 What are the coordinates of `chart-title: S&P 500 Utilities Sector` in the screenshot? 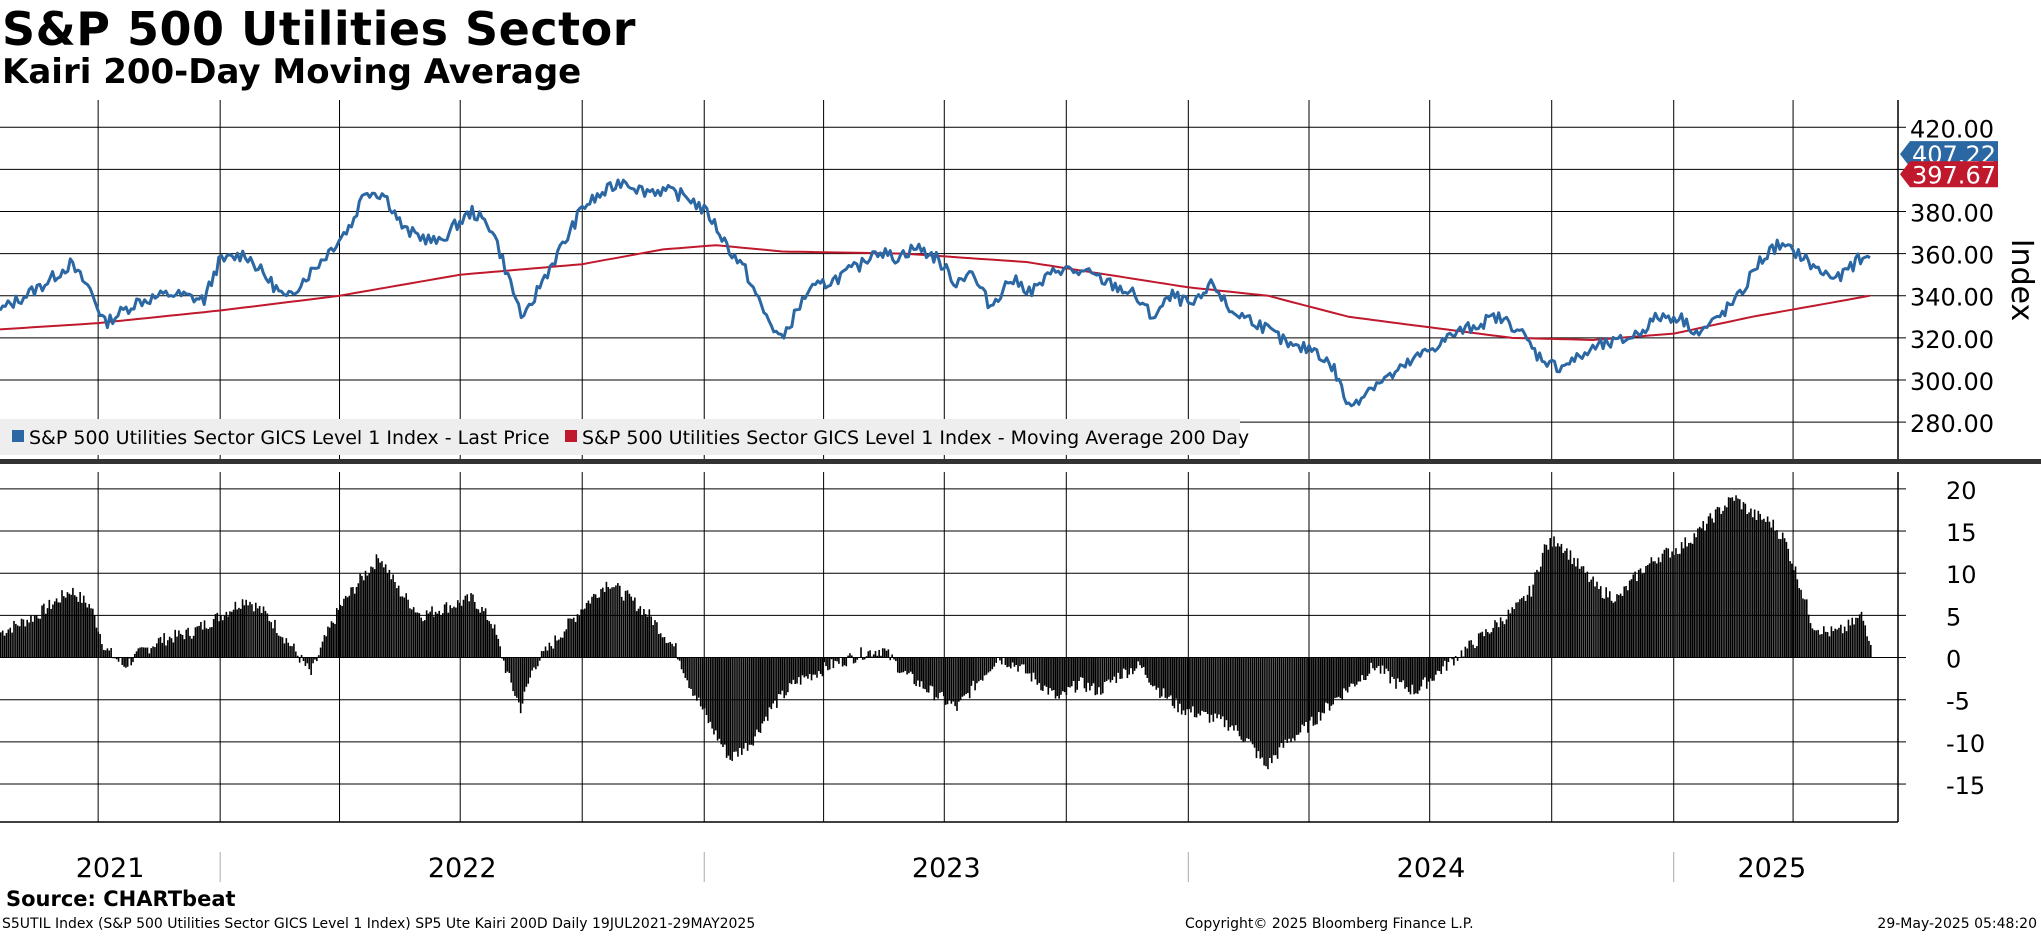 It's located at (319, 29).